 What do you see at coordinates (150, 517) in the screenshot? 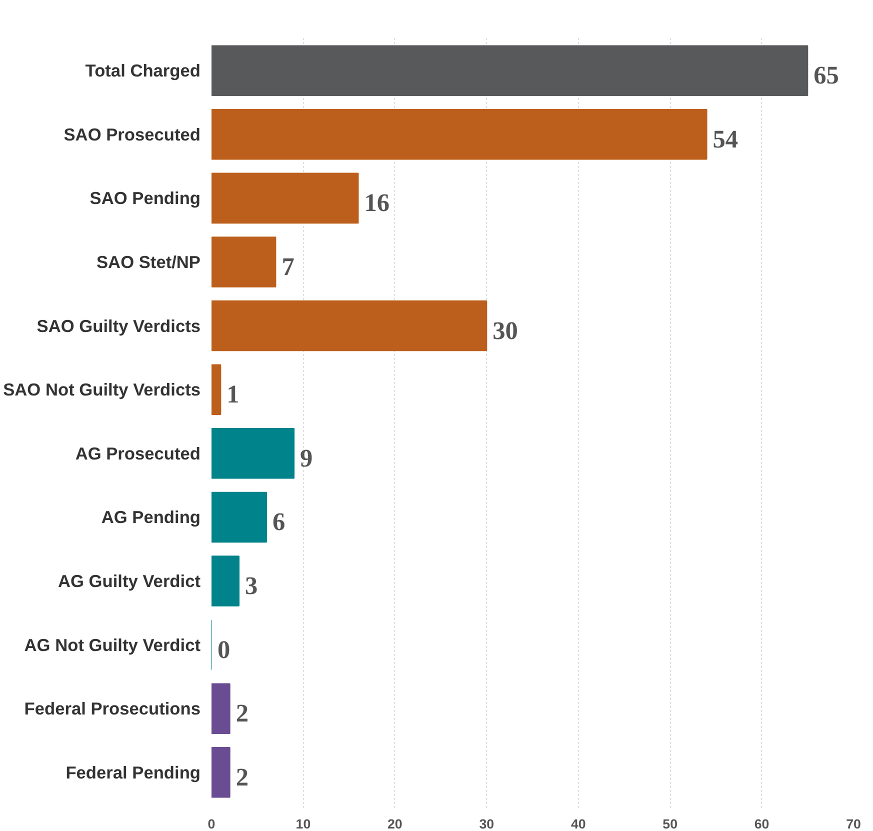
I see `y-tick-label: AG Pending` at bounding box center [150, 517].